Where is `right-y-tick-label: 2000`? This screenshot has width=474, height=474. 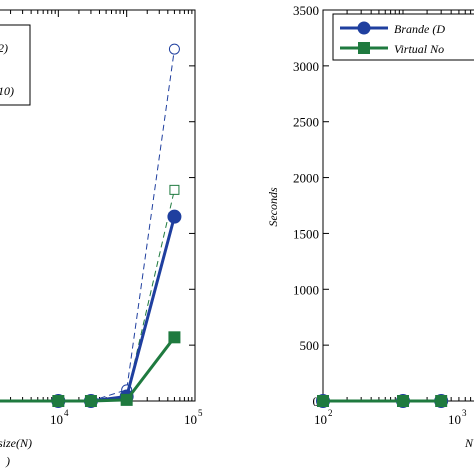
right-y-tick-label: 2000 is located at coordinates (306, 178).